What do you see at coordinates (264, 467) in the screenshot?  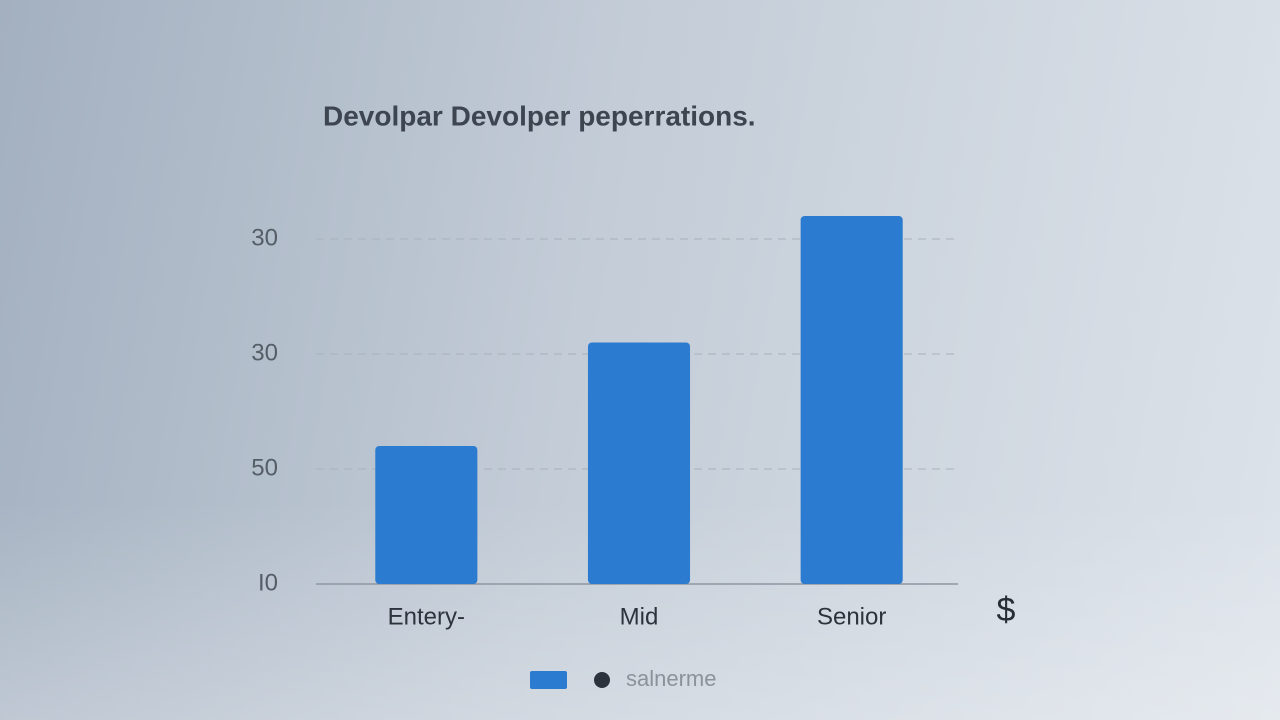 I see `y-tick-label: 50` at bounding box center [264, 467].